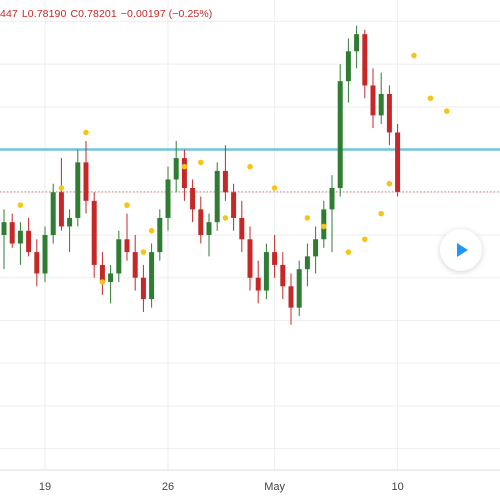 This screenshot has width=500, height=500. What do you see at coordinates (221, 487) in the screenshot?
I see `time-axis-labels: 19 26 May 10` at bounding box center [221, 487].